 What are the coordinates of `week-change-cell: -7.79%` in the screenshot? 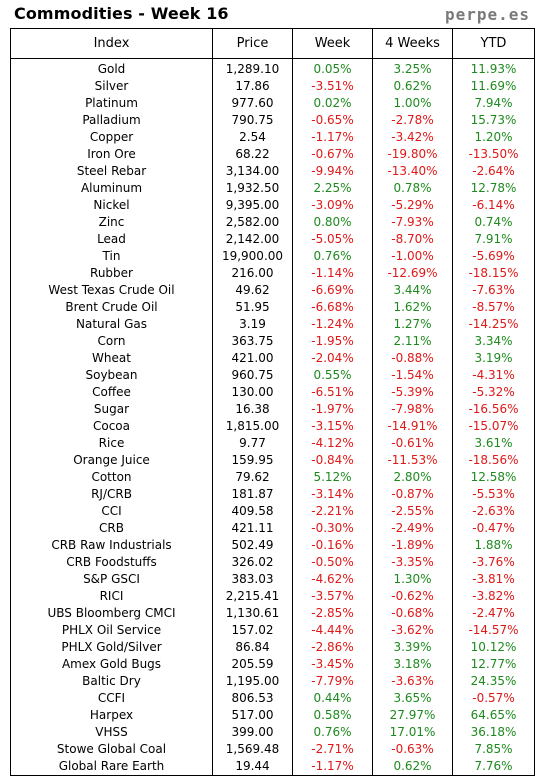 It's located at (332, 681).